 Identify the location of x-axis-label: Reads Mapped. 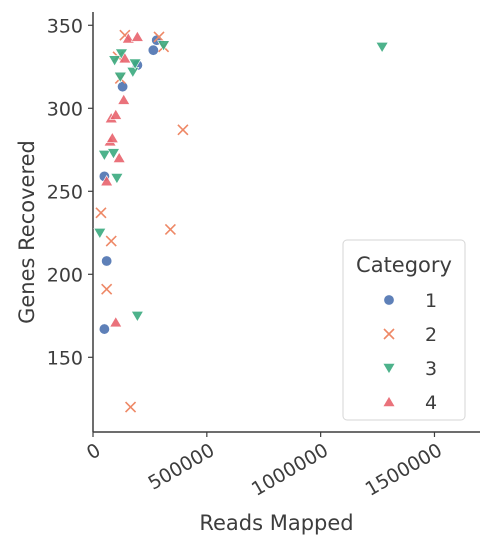
(276, 523).